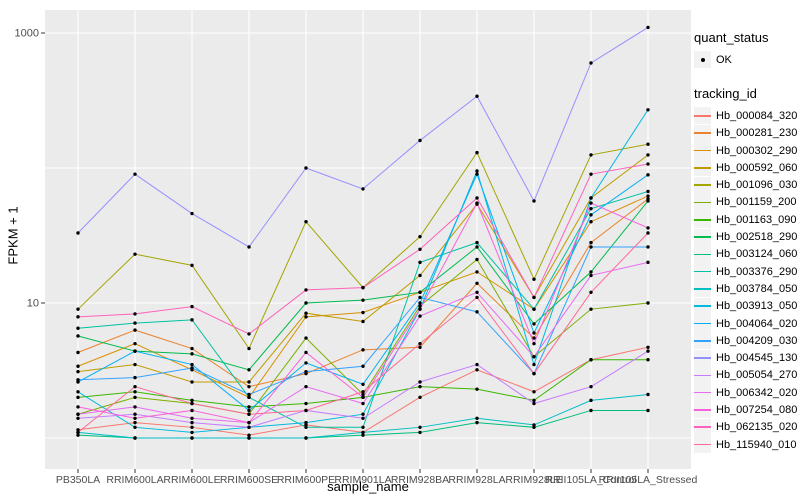  What do you see at coordinates (747, 289) in the screenshot?
I see `legend-item: Hb_003784_050` at bounding box center [747, 289].